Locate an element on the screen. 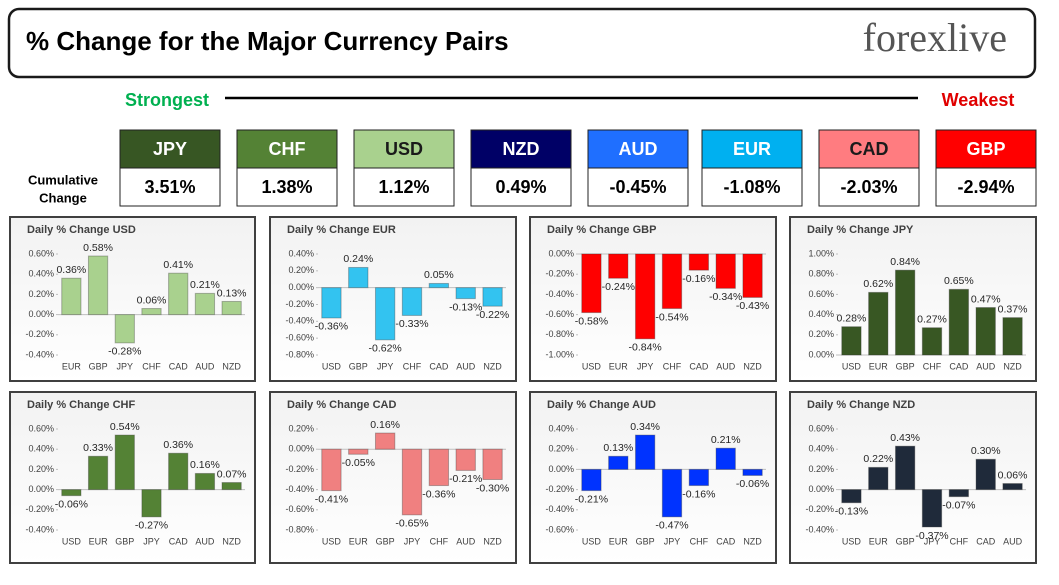 The height and width of the screenshot is (585, 1059). logo: forexlive is located at coordinates (935, 37).